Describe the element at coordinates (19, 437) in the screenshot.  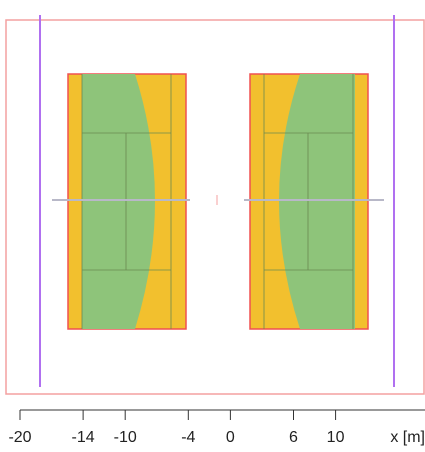
I see `x-tick-label: -20` at that location.